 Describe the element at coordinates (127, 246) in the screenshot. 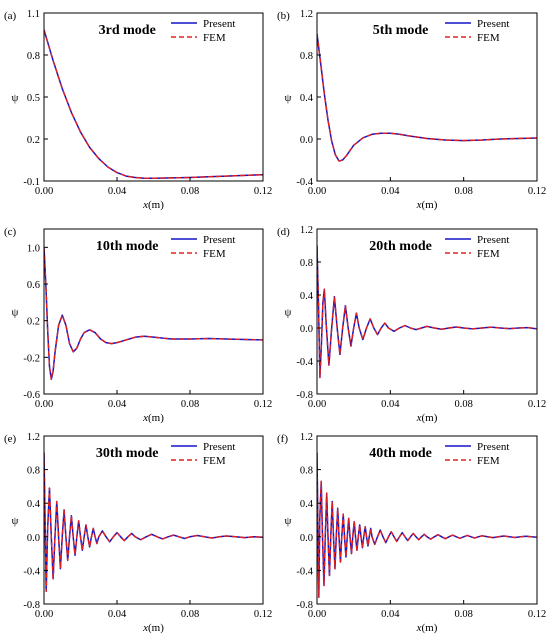

I see `chart-title: 10th mode` at that location.